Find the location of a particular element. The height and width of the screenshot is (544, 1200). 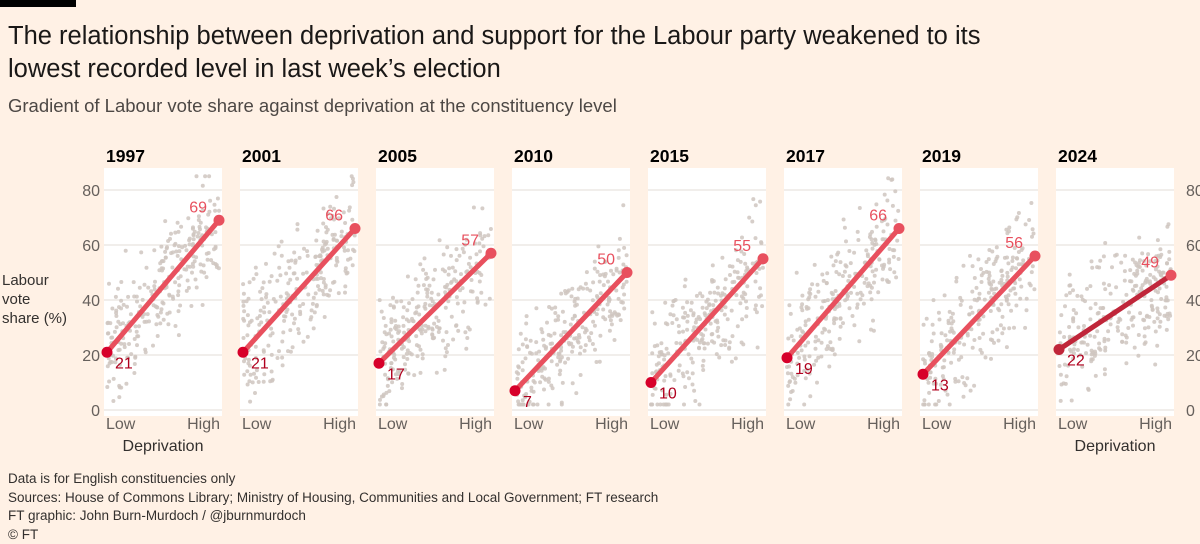

y-tick-label-left: 60 is located at coordinates (91, 246).